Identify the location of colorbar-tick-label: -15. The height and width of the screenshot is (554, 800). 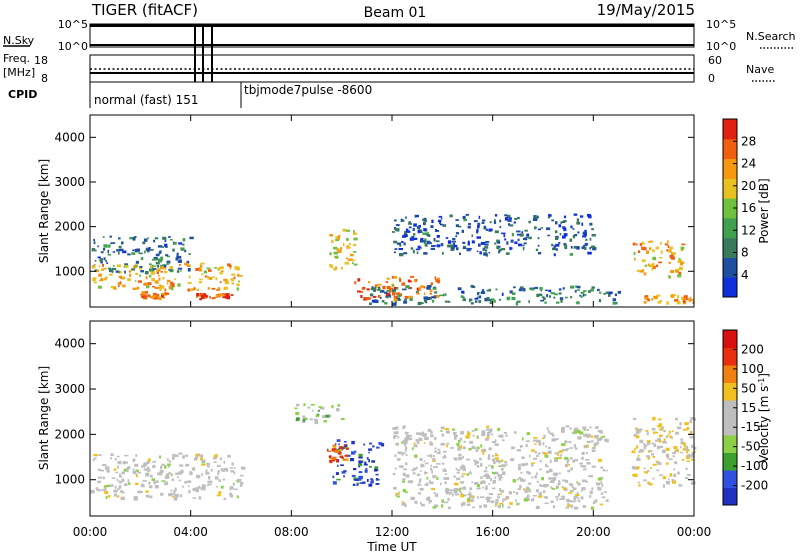
(751, 427).